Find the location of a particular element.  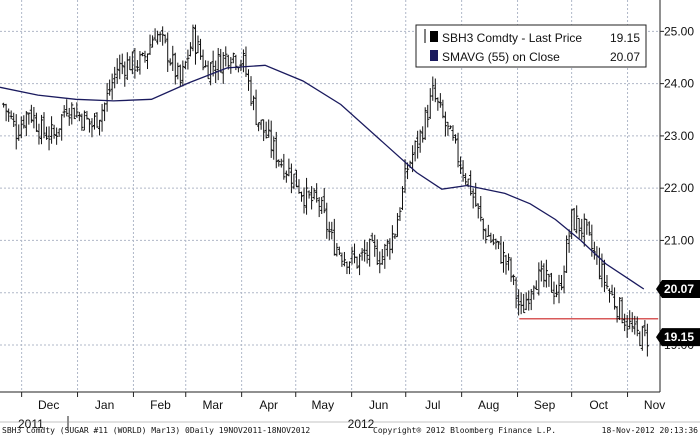

x-month-label: Jul is located at coordinates (432, 405).